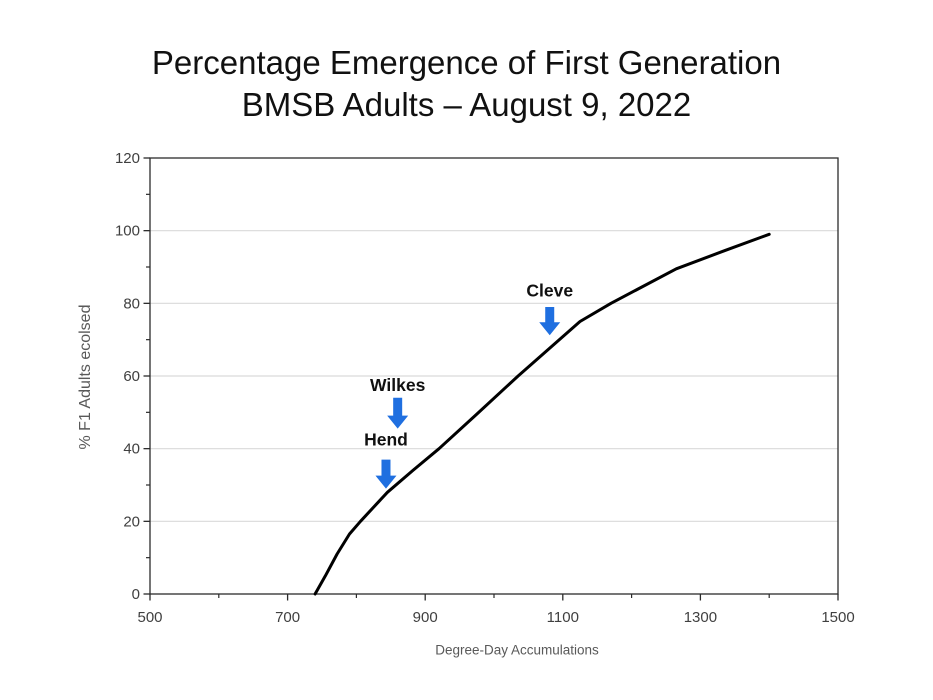 Image resolution: width=933 pixels, height=700 pixels. I want to click on annotation-label: Wilkes, so click(398, 385).